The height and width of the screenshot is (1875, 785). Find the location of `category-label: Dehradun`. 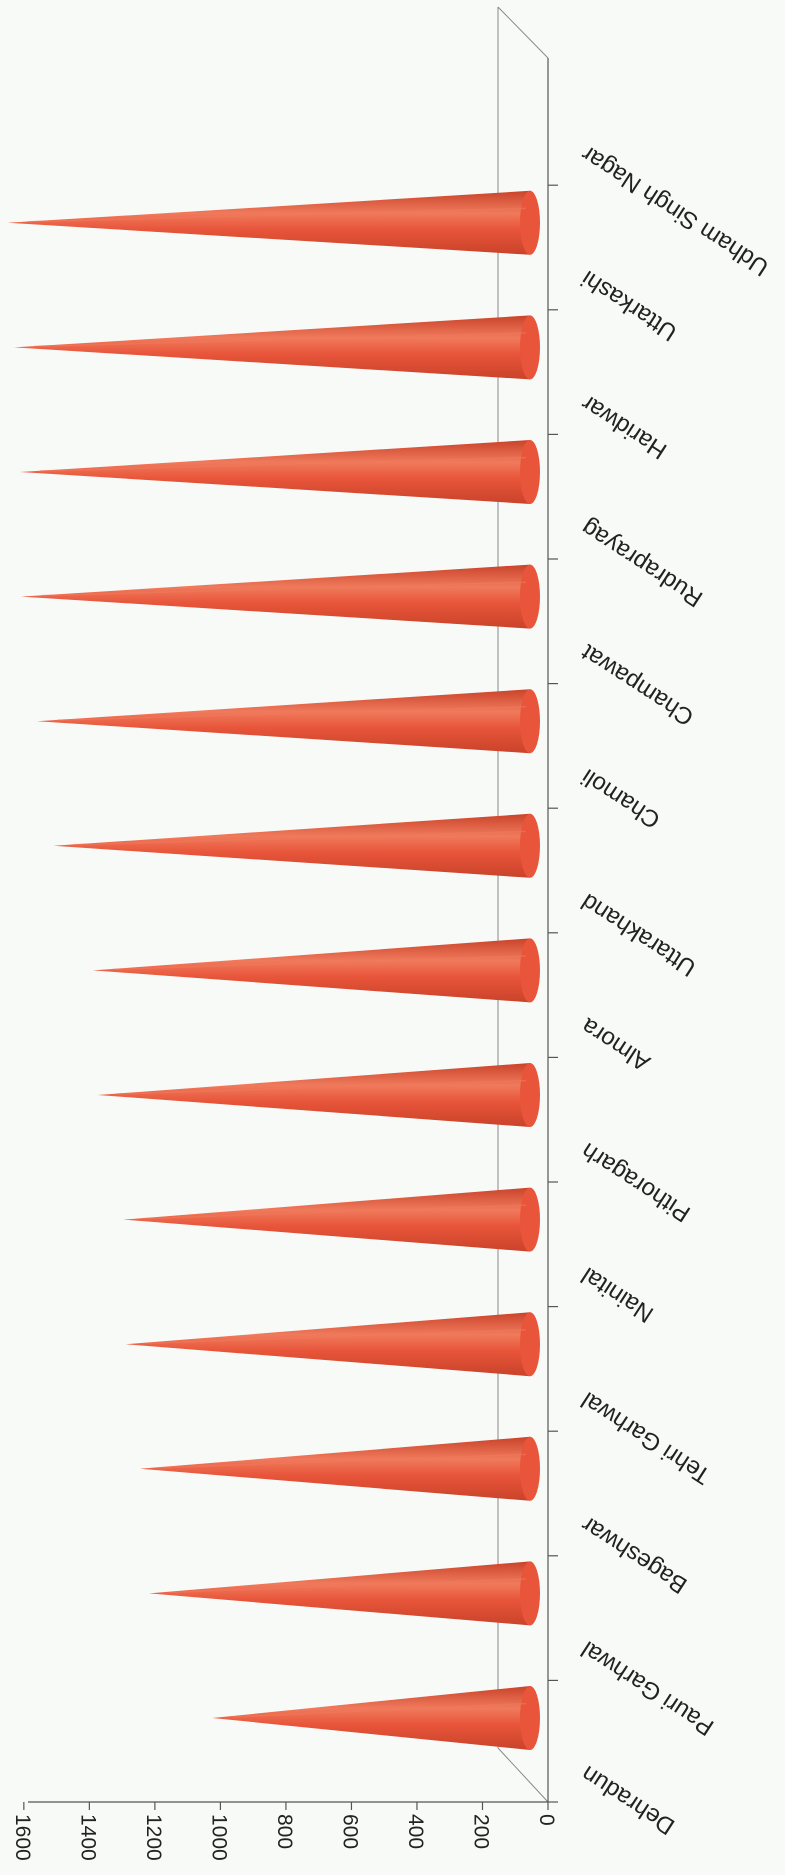

category-label: Dehradun is located at coordinates (628, 1800).